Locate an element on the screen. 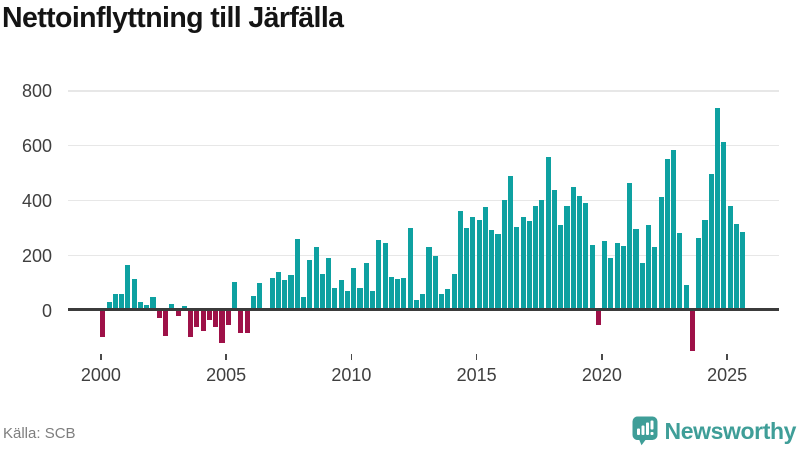  bar-2004-q2 is located at coordinates (209, 315).